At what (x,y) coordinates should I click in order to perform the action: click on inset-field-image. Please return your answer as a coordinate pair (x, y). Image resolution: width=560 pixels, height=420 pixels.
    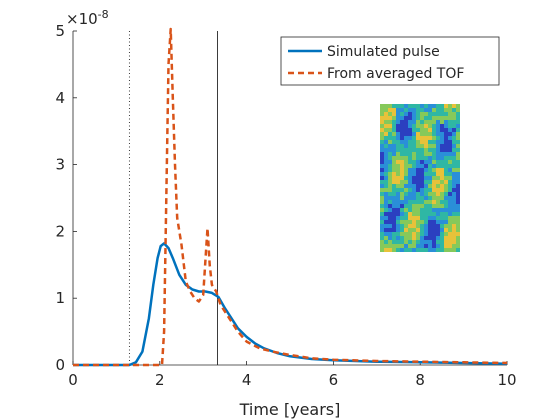
    Looking at the image, I should click on (420, 178).